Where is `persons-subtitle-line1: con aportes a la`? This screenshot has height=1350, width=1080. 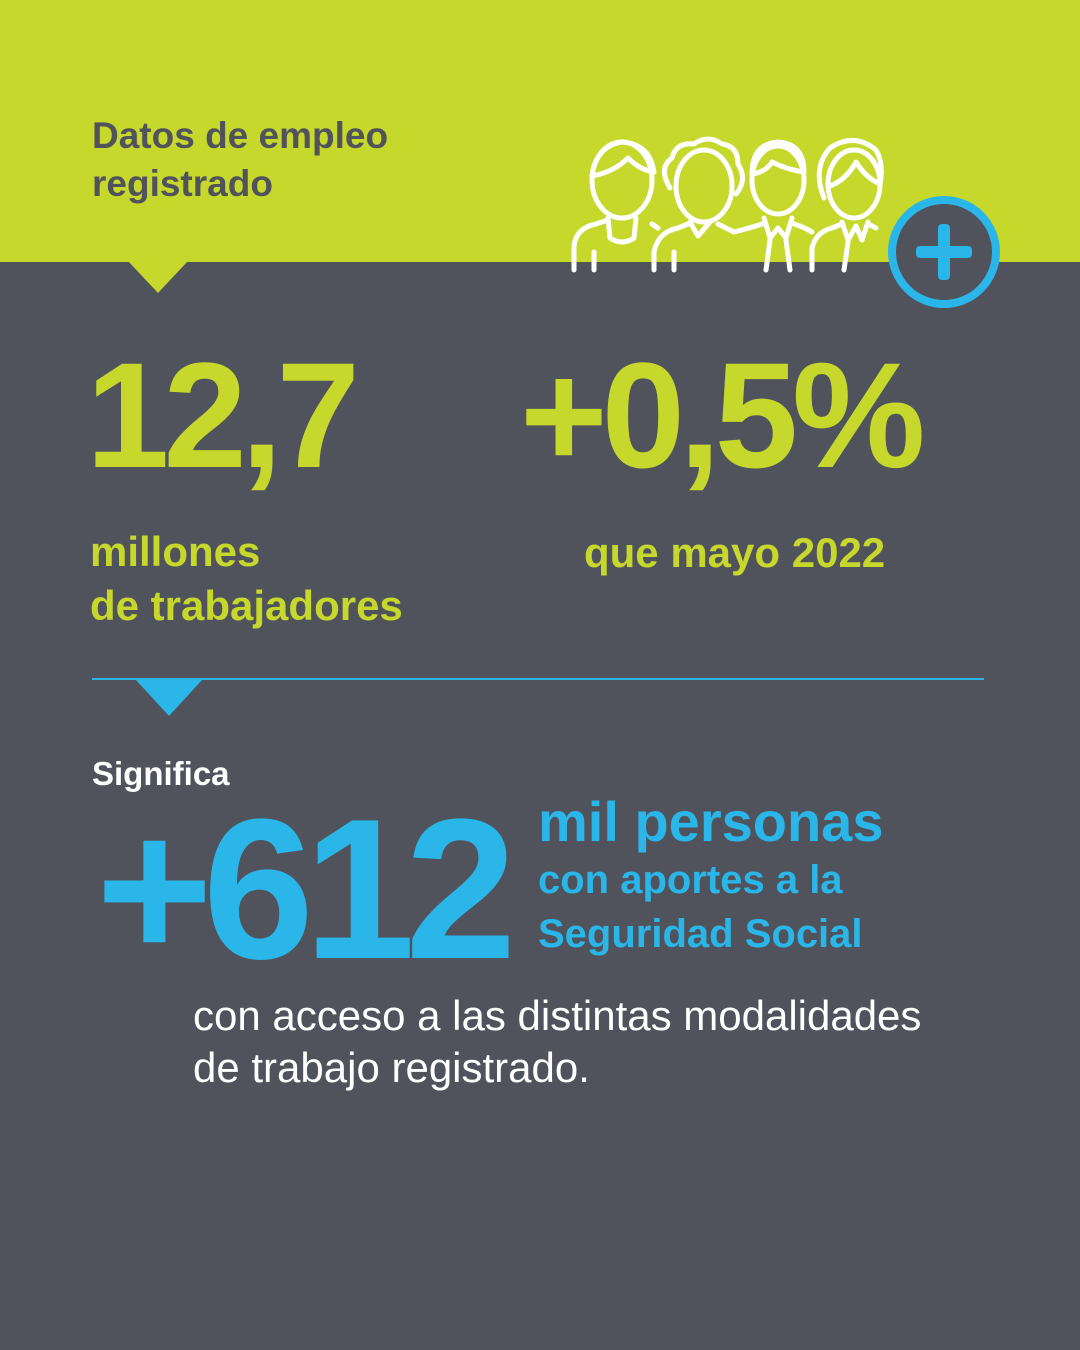 persons-subtitle-line1: con aportes a la is located at coordinates (690, 880).